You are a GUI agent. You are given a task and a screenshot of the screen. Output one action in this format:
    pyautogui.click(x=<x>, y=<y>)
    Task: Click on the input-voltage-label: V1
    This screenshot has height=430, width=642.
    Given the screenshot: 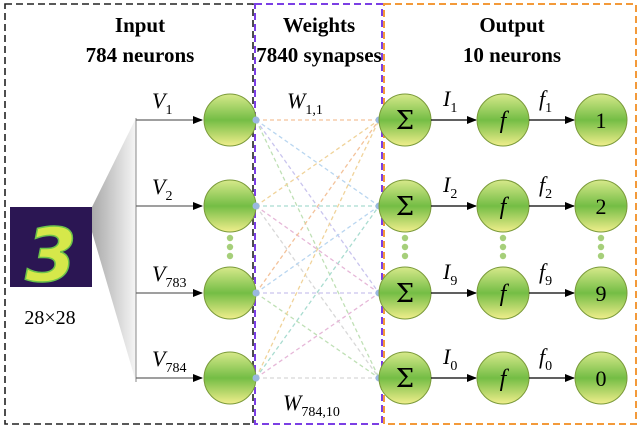 What is the action you would take?
    pyautogui.click(x=162, y=103)
    